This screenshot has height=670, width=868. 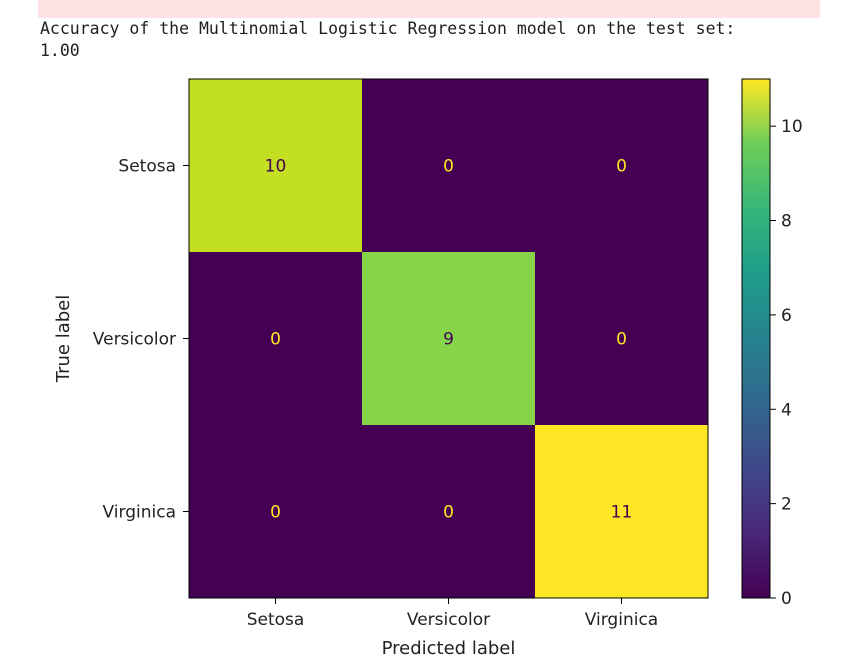 I want to click on x-axis-label: Predicted label, so click(x=449, y=648).